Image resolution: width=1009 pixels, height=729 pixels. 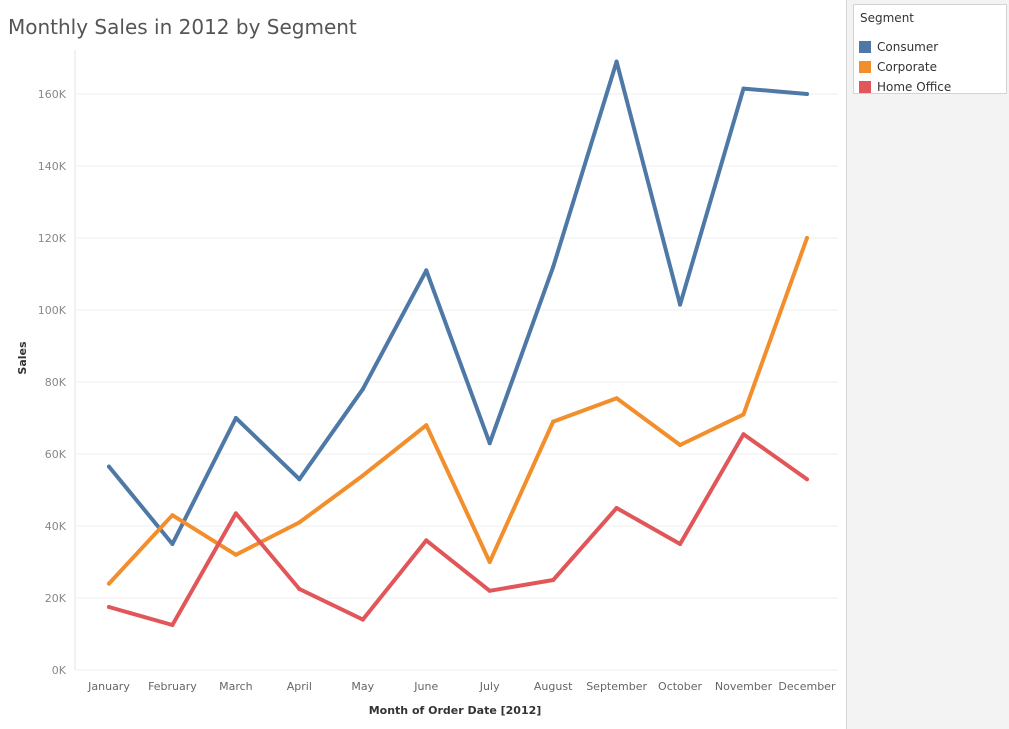 I want to click on y-tick-label: 80K, so click(x=56, y=382).